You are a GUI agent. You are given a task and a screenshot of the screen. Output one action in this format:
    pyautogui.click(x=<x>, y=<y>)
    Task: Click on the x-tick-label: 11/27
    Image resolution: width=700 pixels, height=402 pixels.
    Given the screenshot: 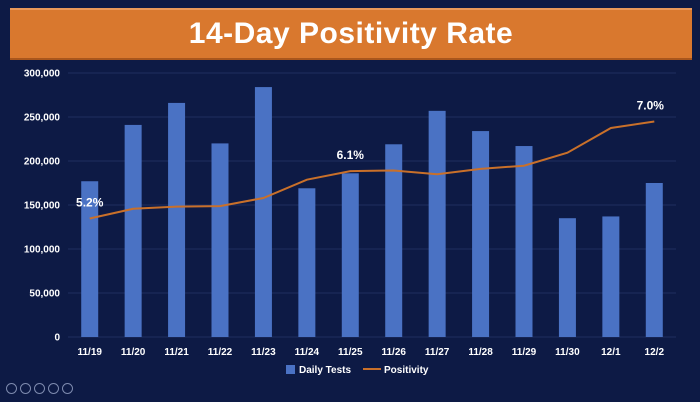 What is the action you would take?
    pyautogui.click(x=437, y=352)
    